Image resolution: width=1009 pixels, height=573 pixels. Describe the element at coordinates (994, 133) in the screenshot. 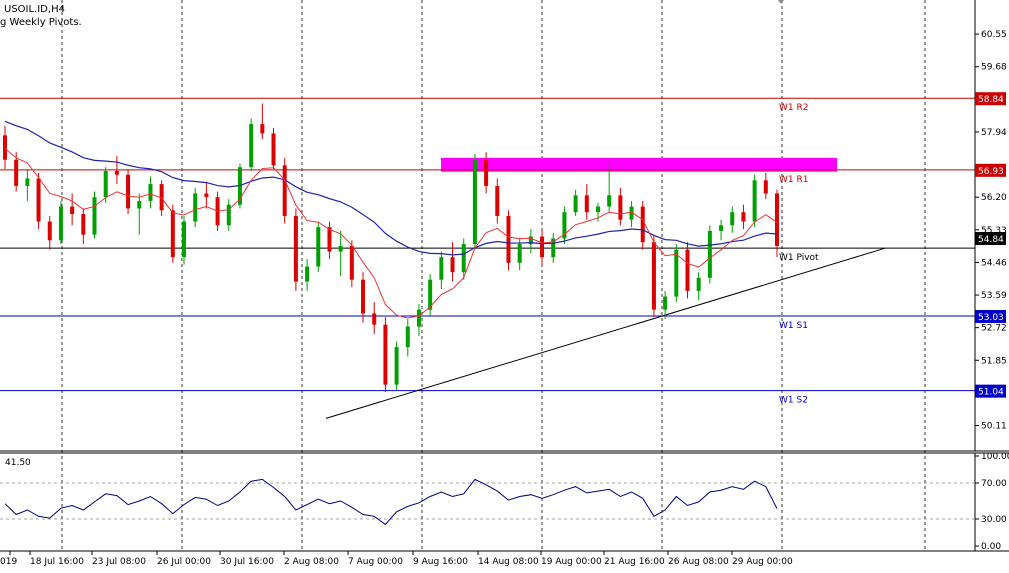

I see `price-tick-label: 57.94` at that location.